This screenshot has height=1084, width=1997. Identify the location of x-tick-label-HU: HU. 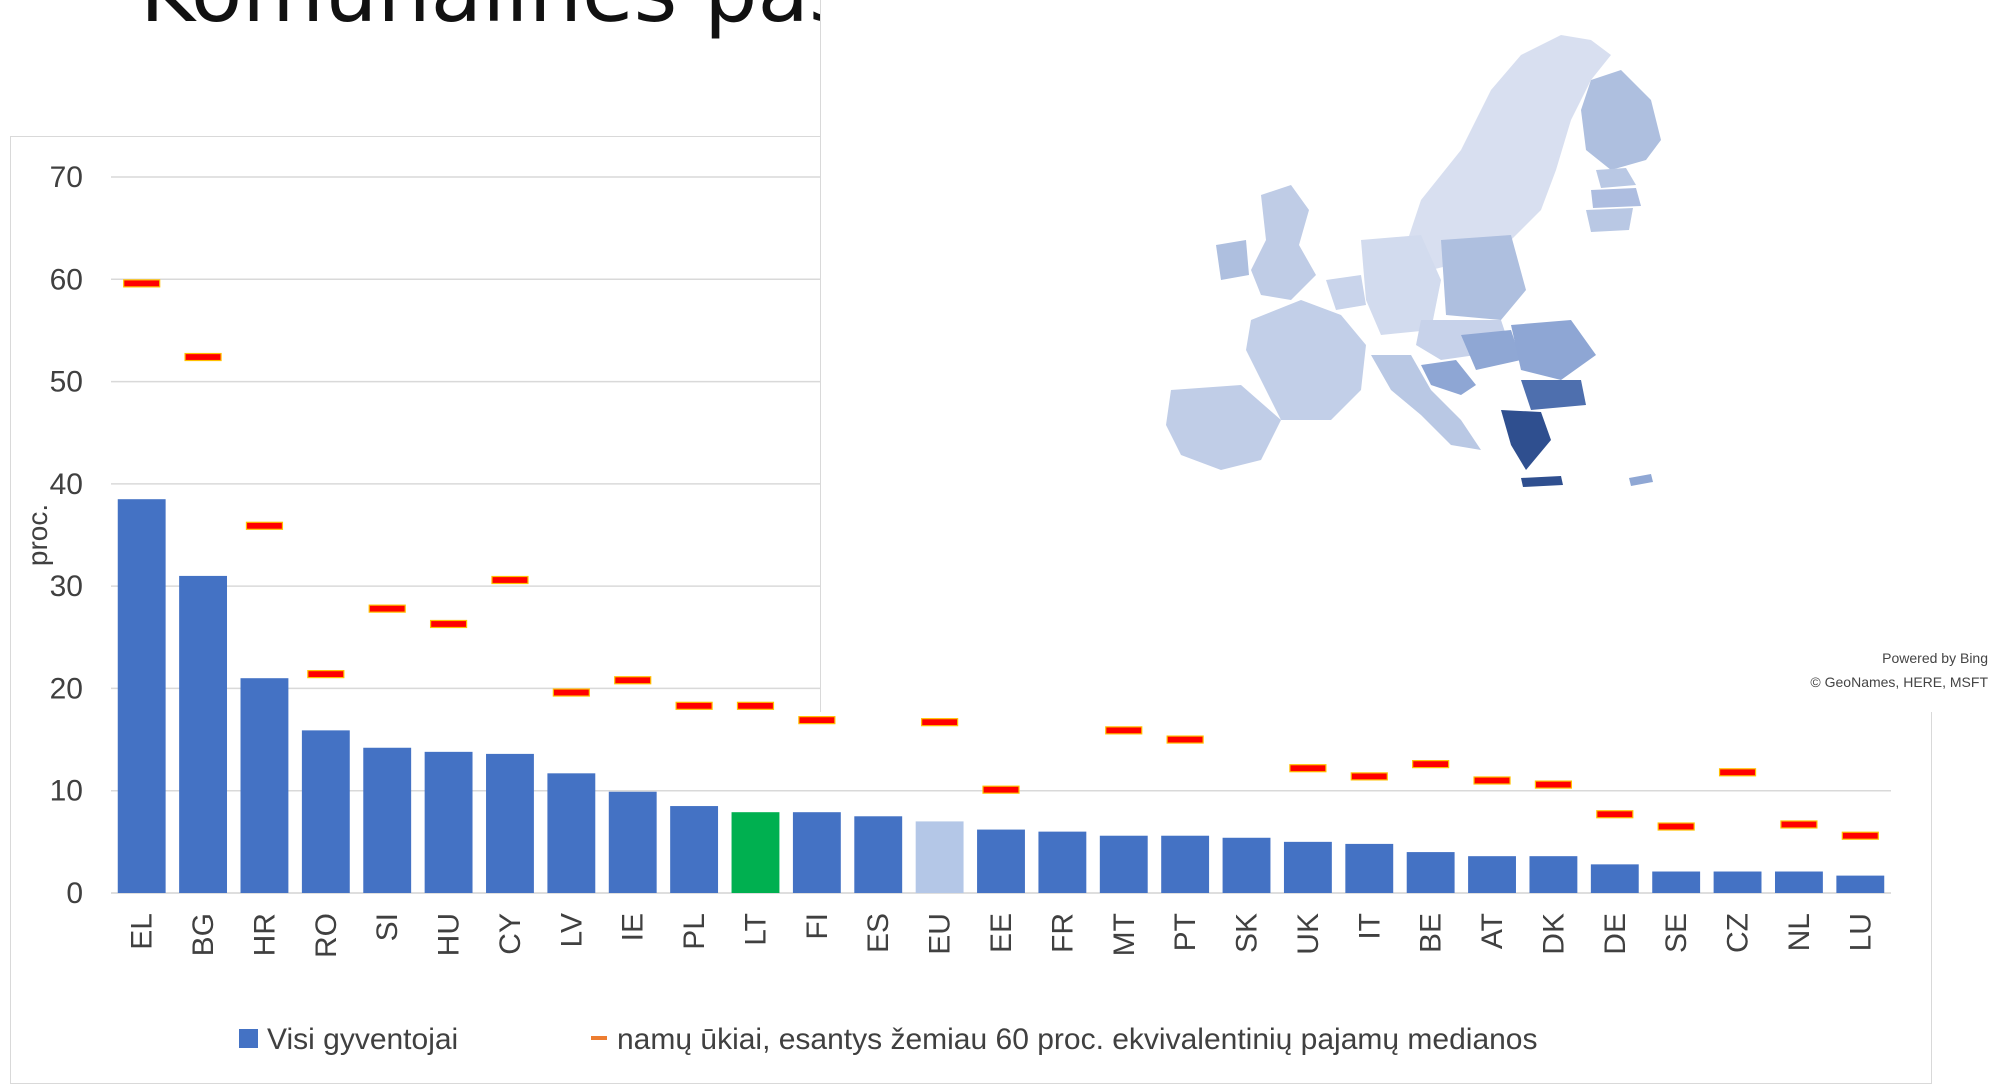
(449, 934).